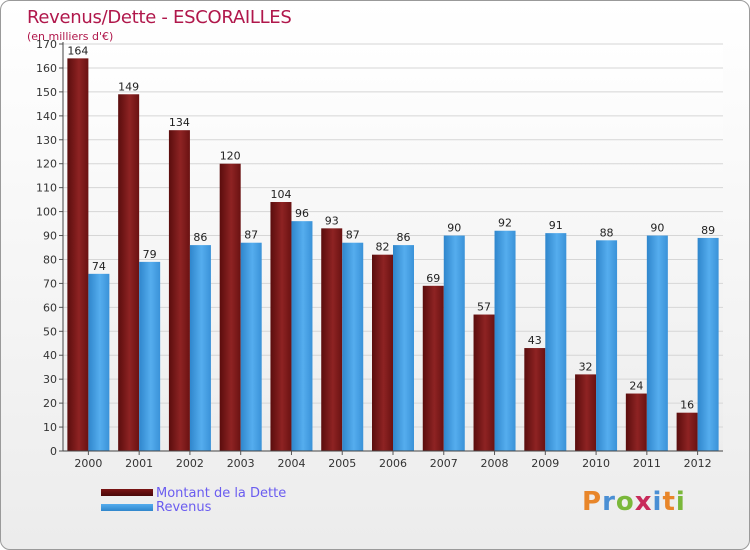 Image resolution: width=750 pixels, height=550 pixels. I want to click on chart-title: Revenus/Dette - ESCORAILLES, so click(159, 17).